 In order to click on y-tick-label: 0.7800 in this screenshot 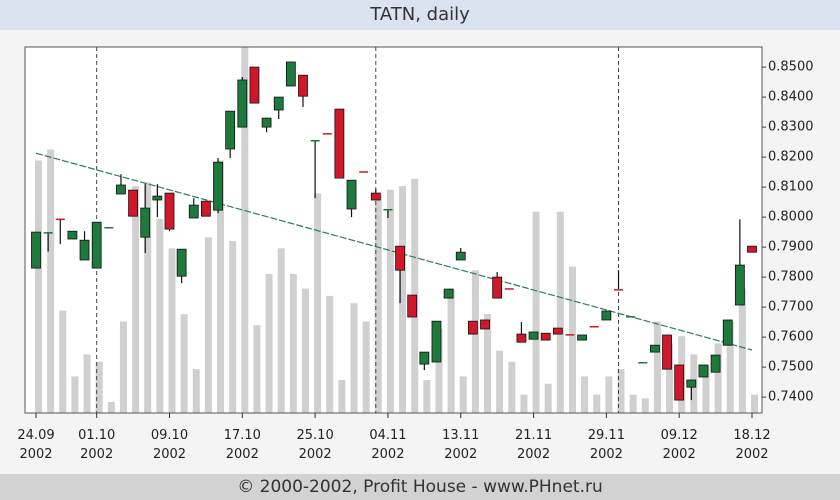, I will do `click(791, 277)`.